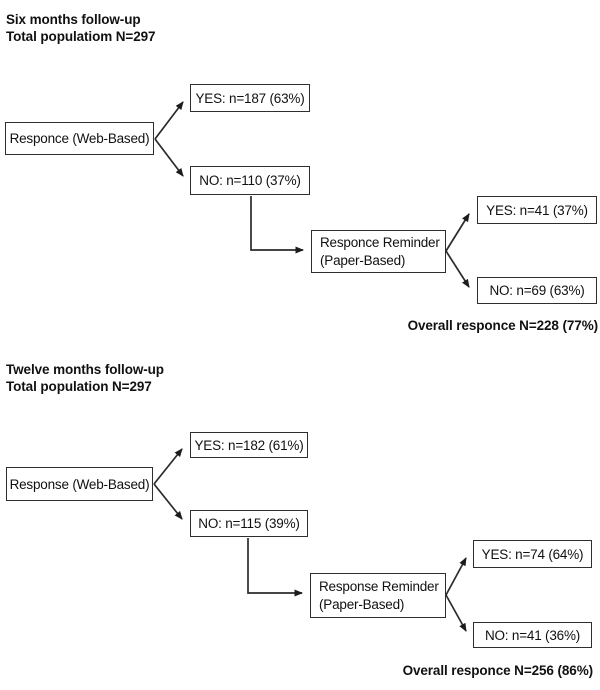  What do you see at coordinates (168, 501) in the screenshot?
I see `connector-s2-web-to-no-arrow` at bounding box center [168, 501].